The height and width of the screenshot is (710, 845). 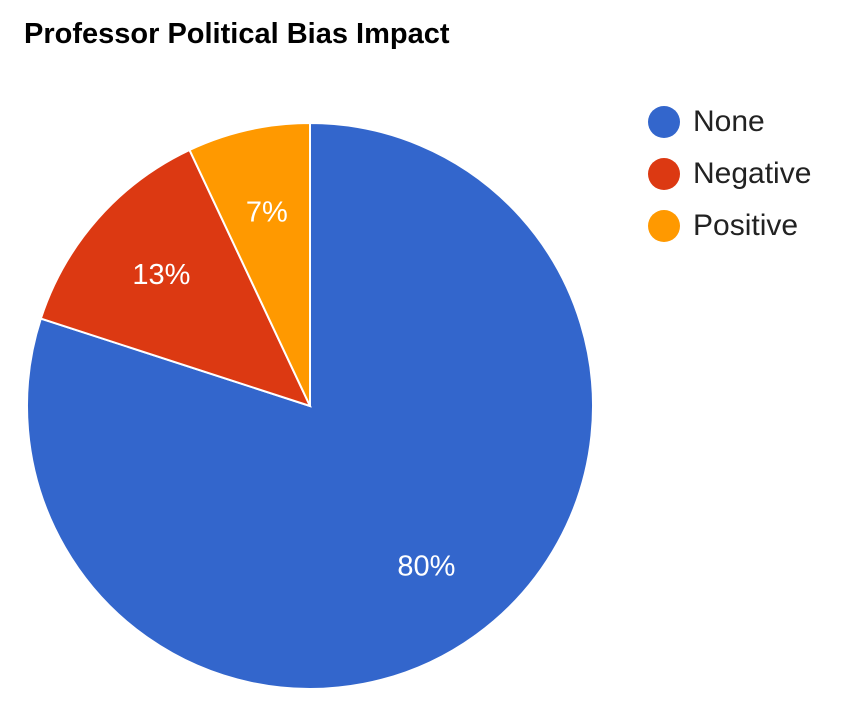 I want to click on legend-label-none: None, so click(x=729, y=121).